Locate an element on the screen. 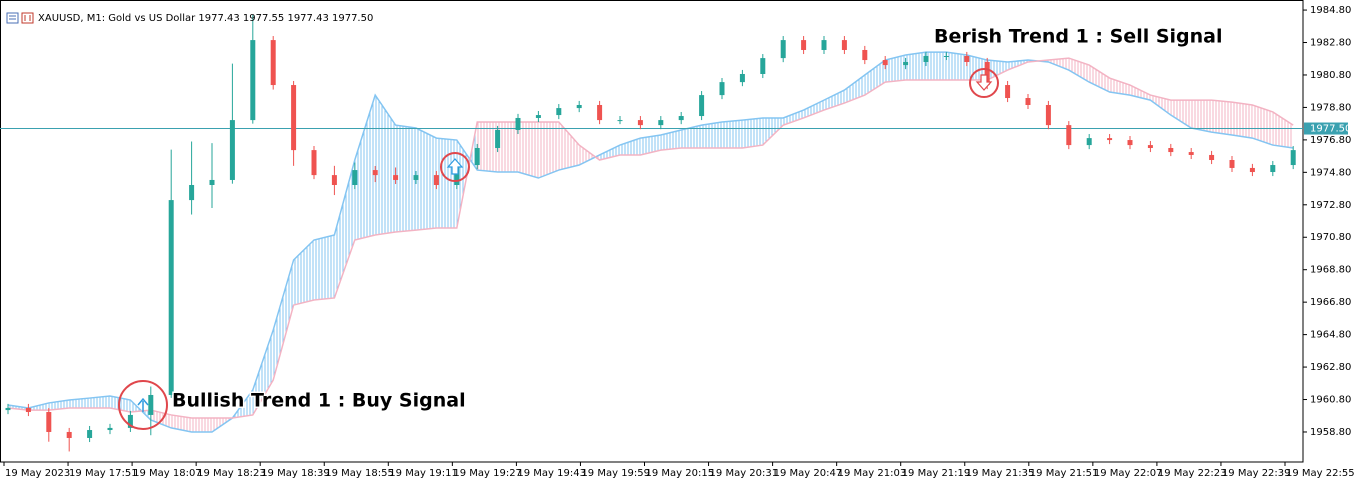 The height and width of the screenshot is (485, 1360). x-tick-label: 19 May 21:51 is located at coordinates (1064, 473).